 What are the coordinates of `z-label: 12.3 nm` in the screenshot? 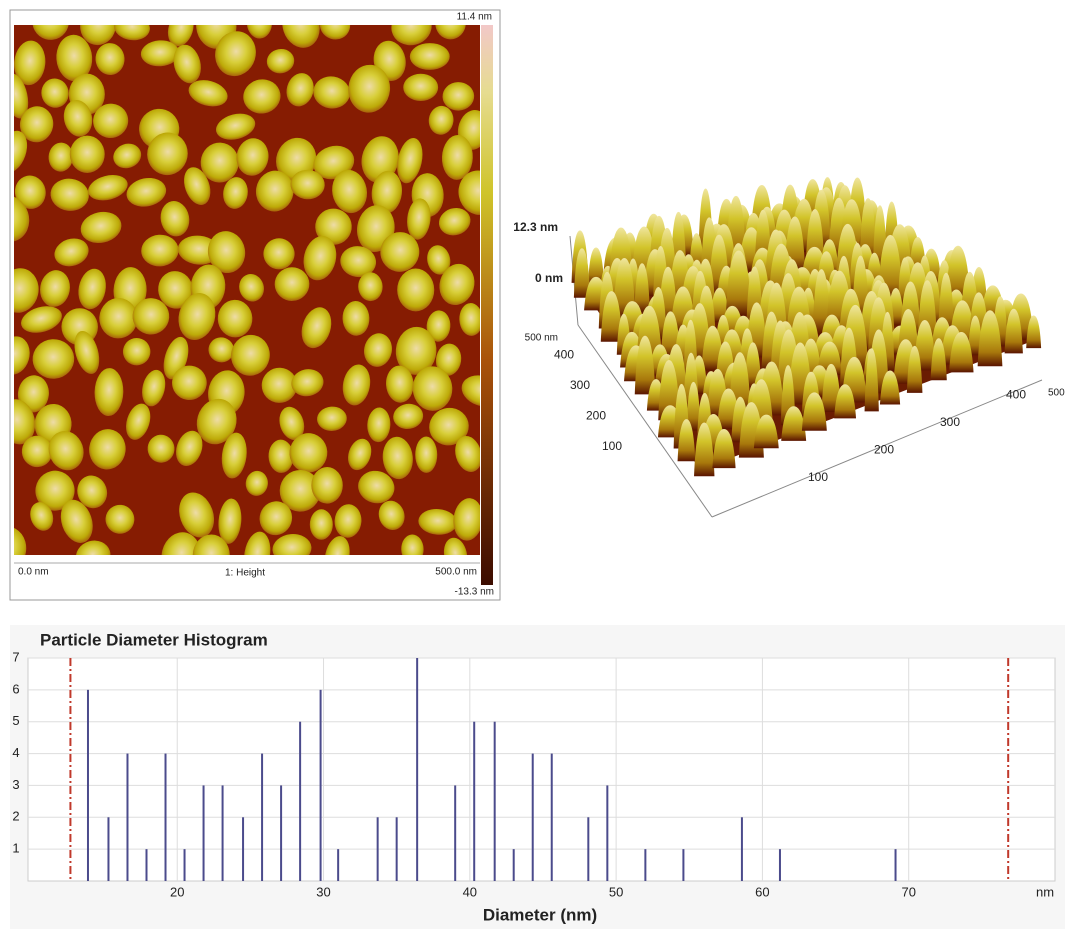 It's located at (535, 227).